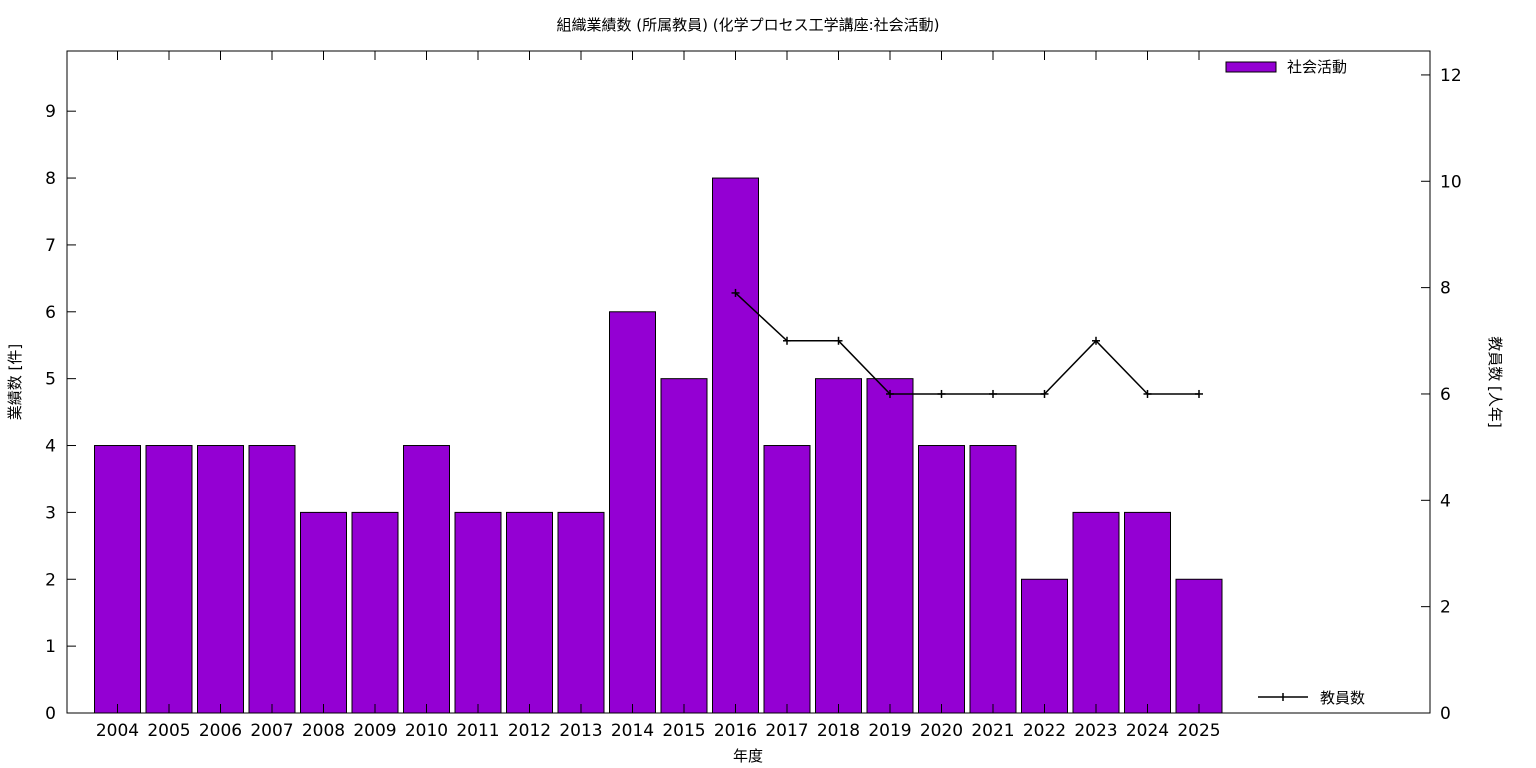 This screenshot has height=768, width=1536. What do you see at coordinates (786, 731) in the screenshot?
I see `x-tick-label-2017: 2017` at bounding box center [786, 731].